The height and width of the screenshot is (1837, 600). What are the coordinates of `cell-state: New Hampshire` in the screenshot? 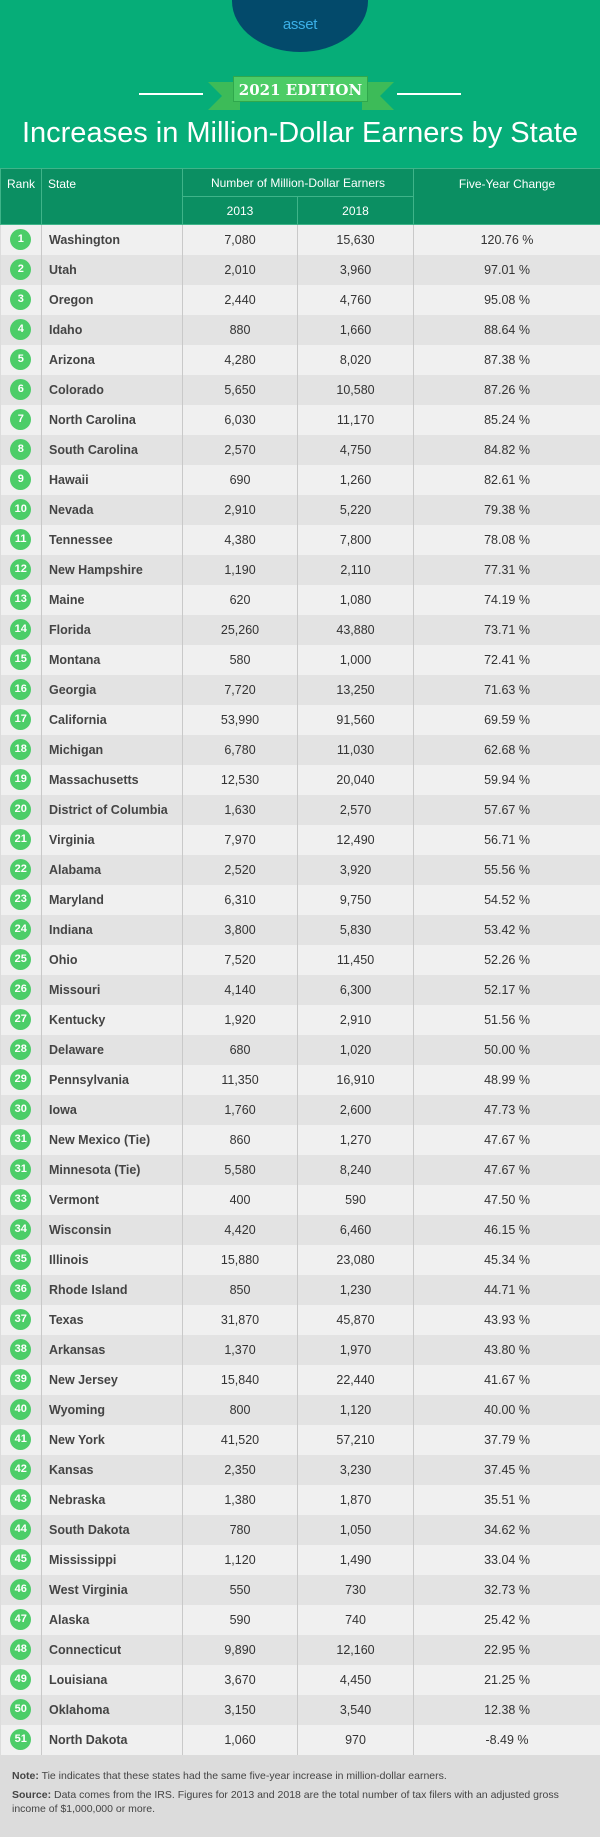 It's located at (112, 569).